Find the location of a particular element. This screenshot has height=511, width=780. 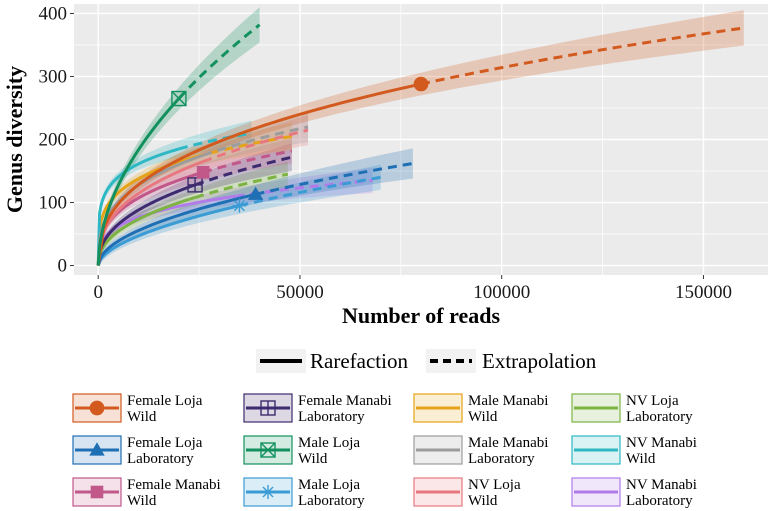

nv-loja-wild-extrapolation-line is located at coordinates (255, 145).